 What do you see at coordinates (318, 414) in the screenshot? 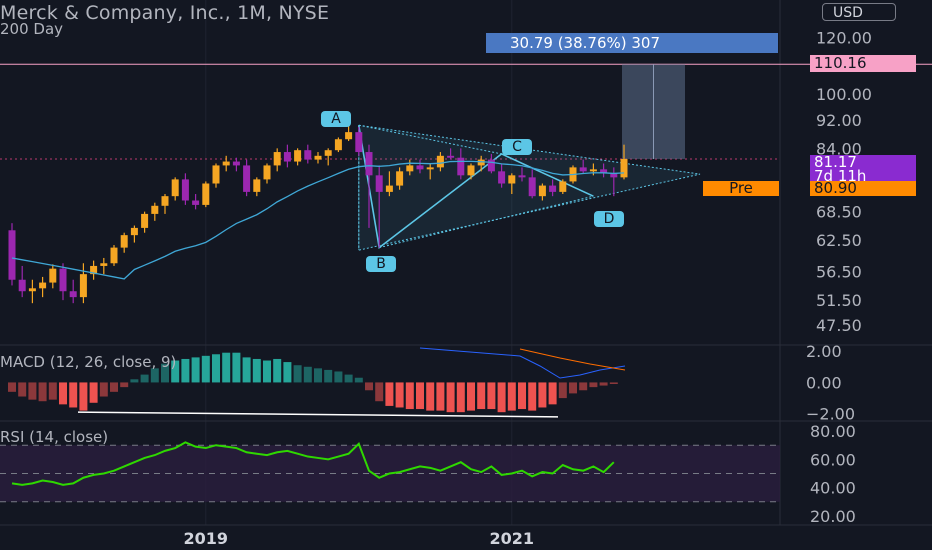
I see `macd-trendline` at bounding box center [318, 414].